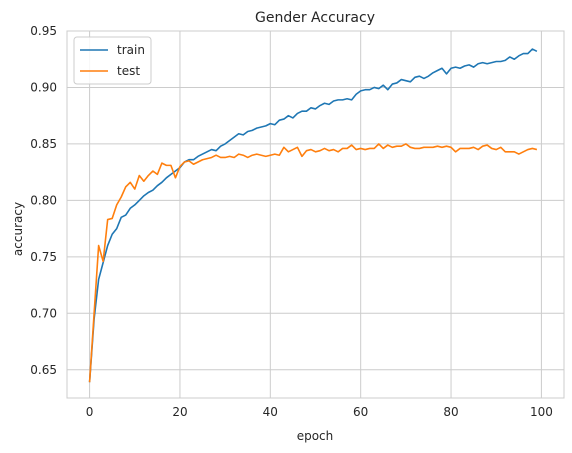 Image resolution: width=572 pixels, height=453 pixels. Describe the element at coordinates (131, 50) in the screenshot. I see `legend-label-train: train` at that location.